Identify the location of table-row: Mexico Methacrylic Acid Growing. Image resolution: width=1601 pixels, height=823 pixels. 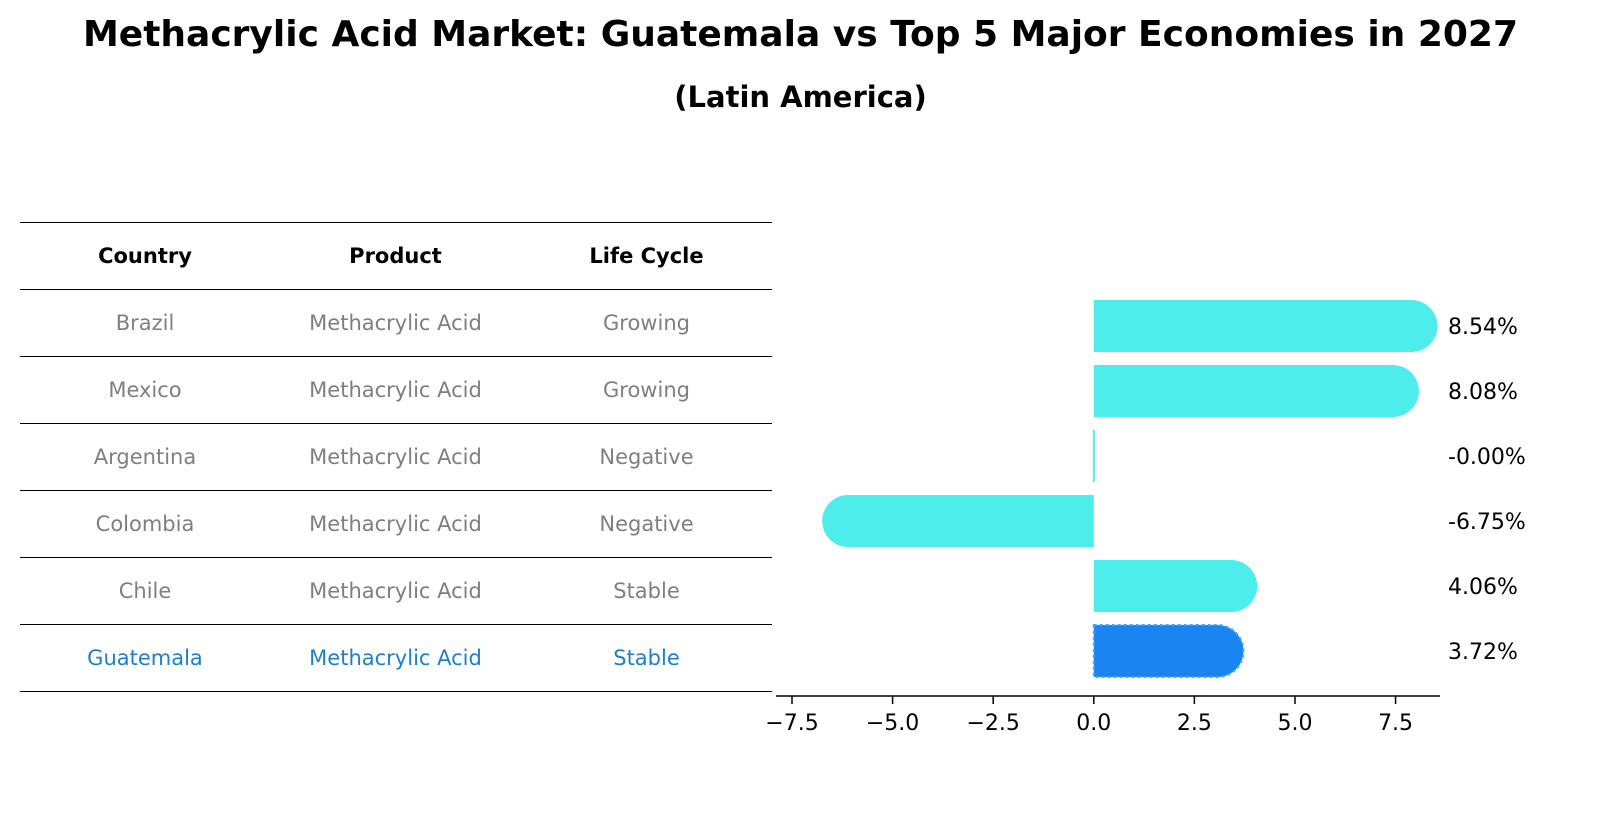
(396, 390).